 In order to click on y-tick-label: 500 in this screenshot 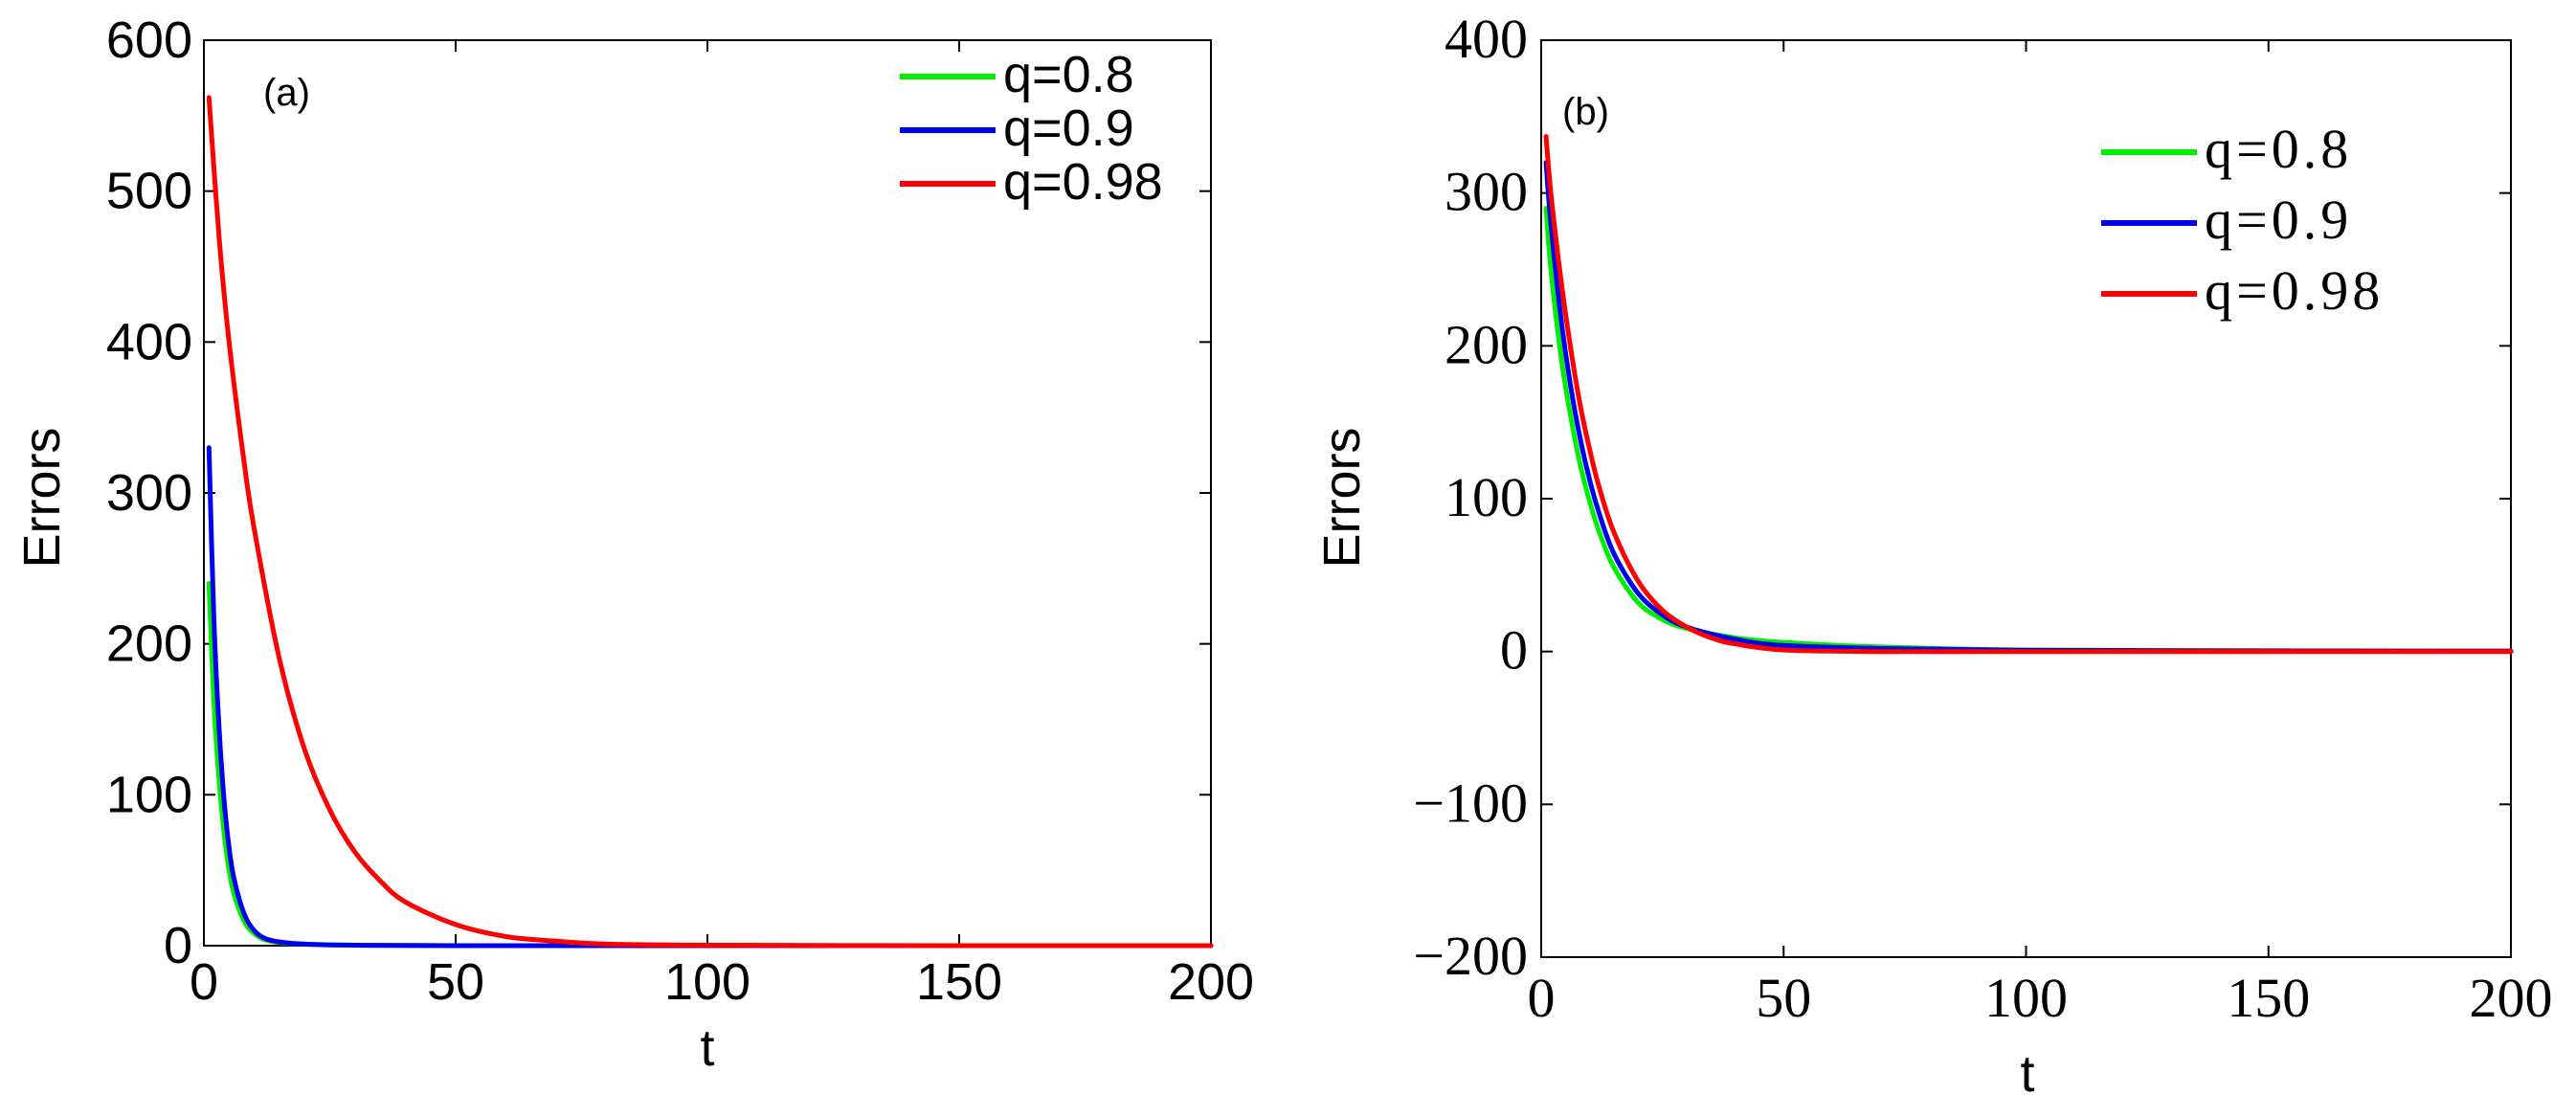, I will do `click(149, 191)`.